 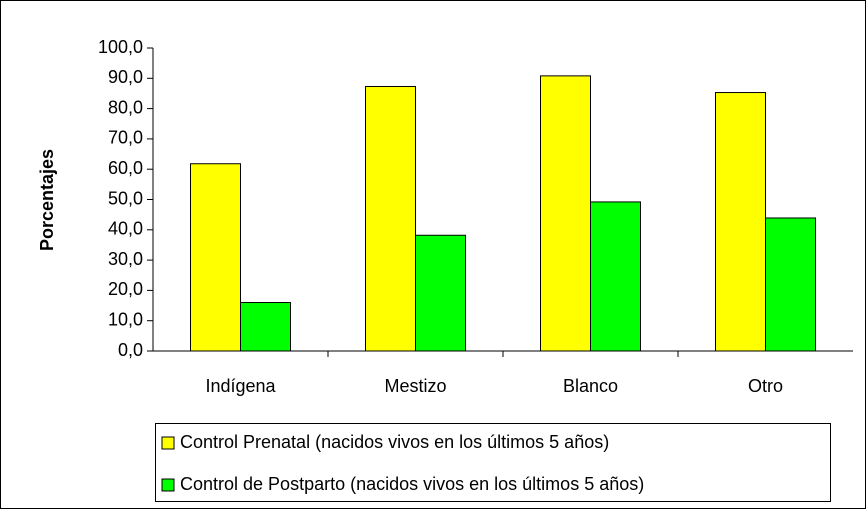 I want to click on y-tick-label: 60,0, so click(x=125, y=168).